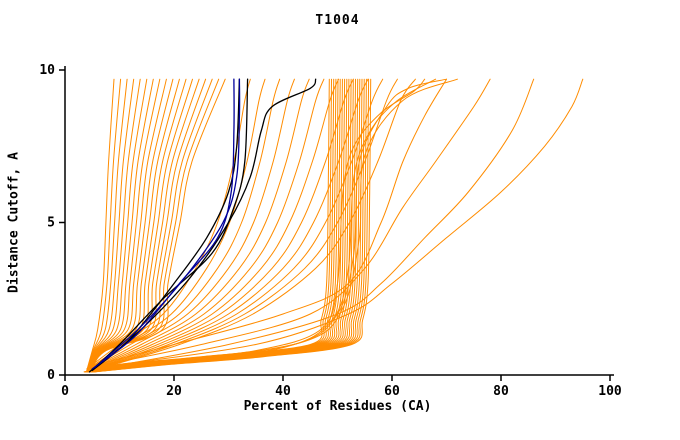  Describe the element at coordinates (392, 391) in the screenshot. I see `x-tick-label: 60` at that location.